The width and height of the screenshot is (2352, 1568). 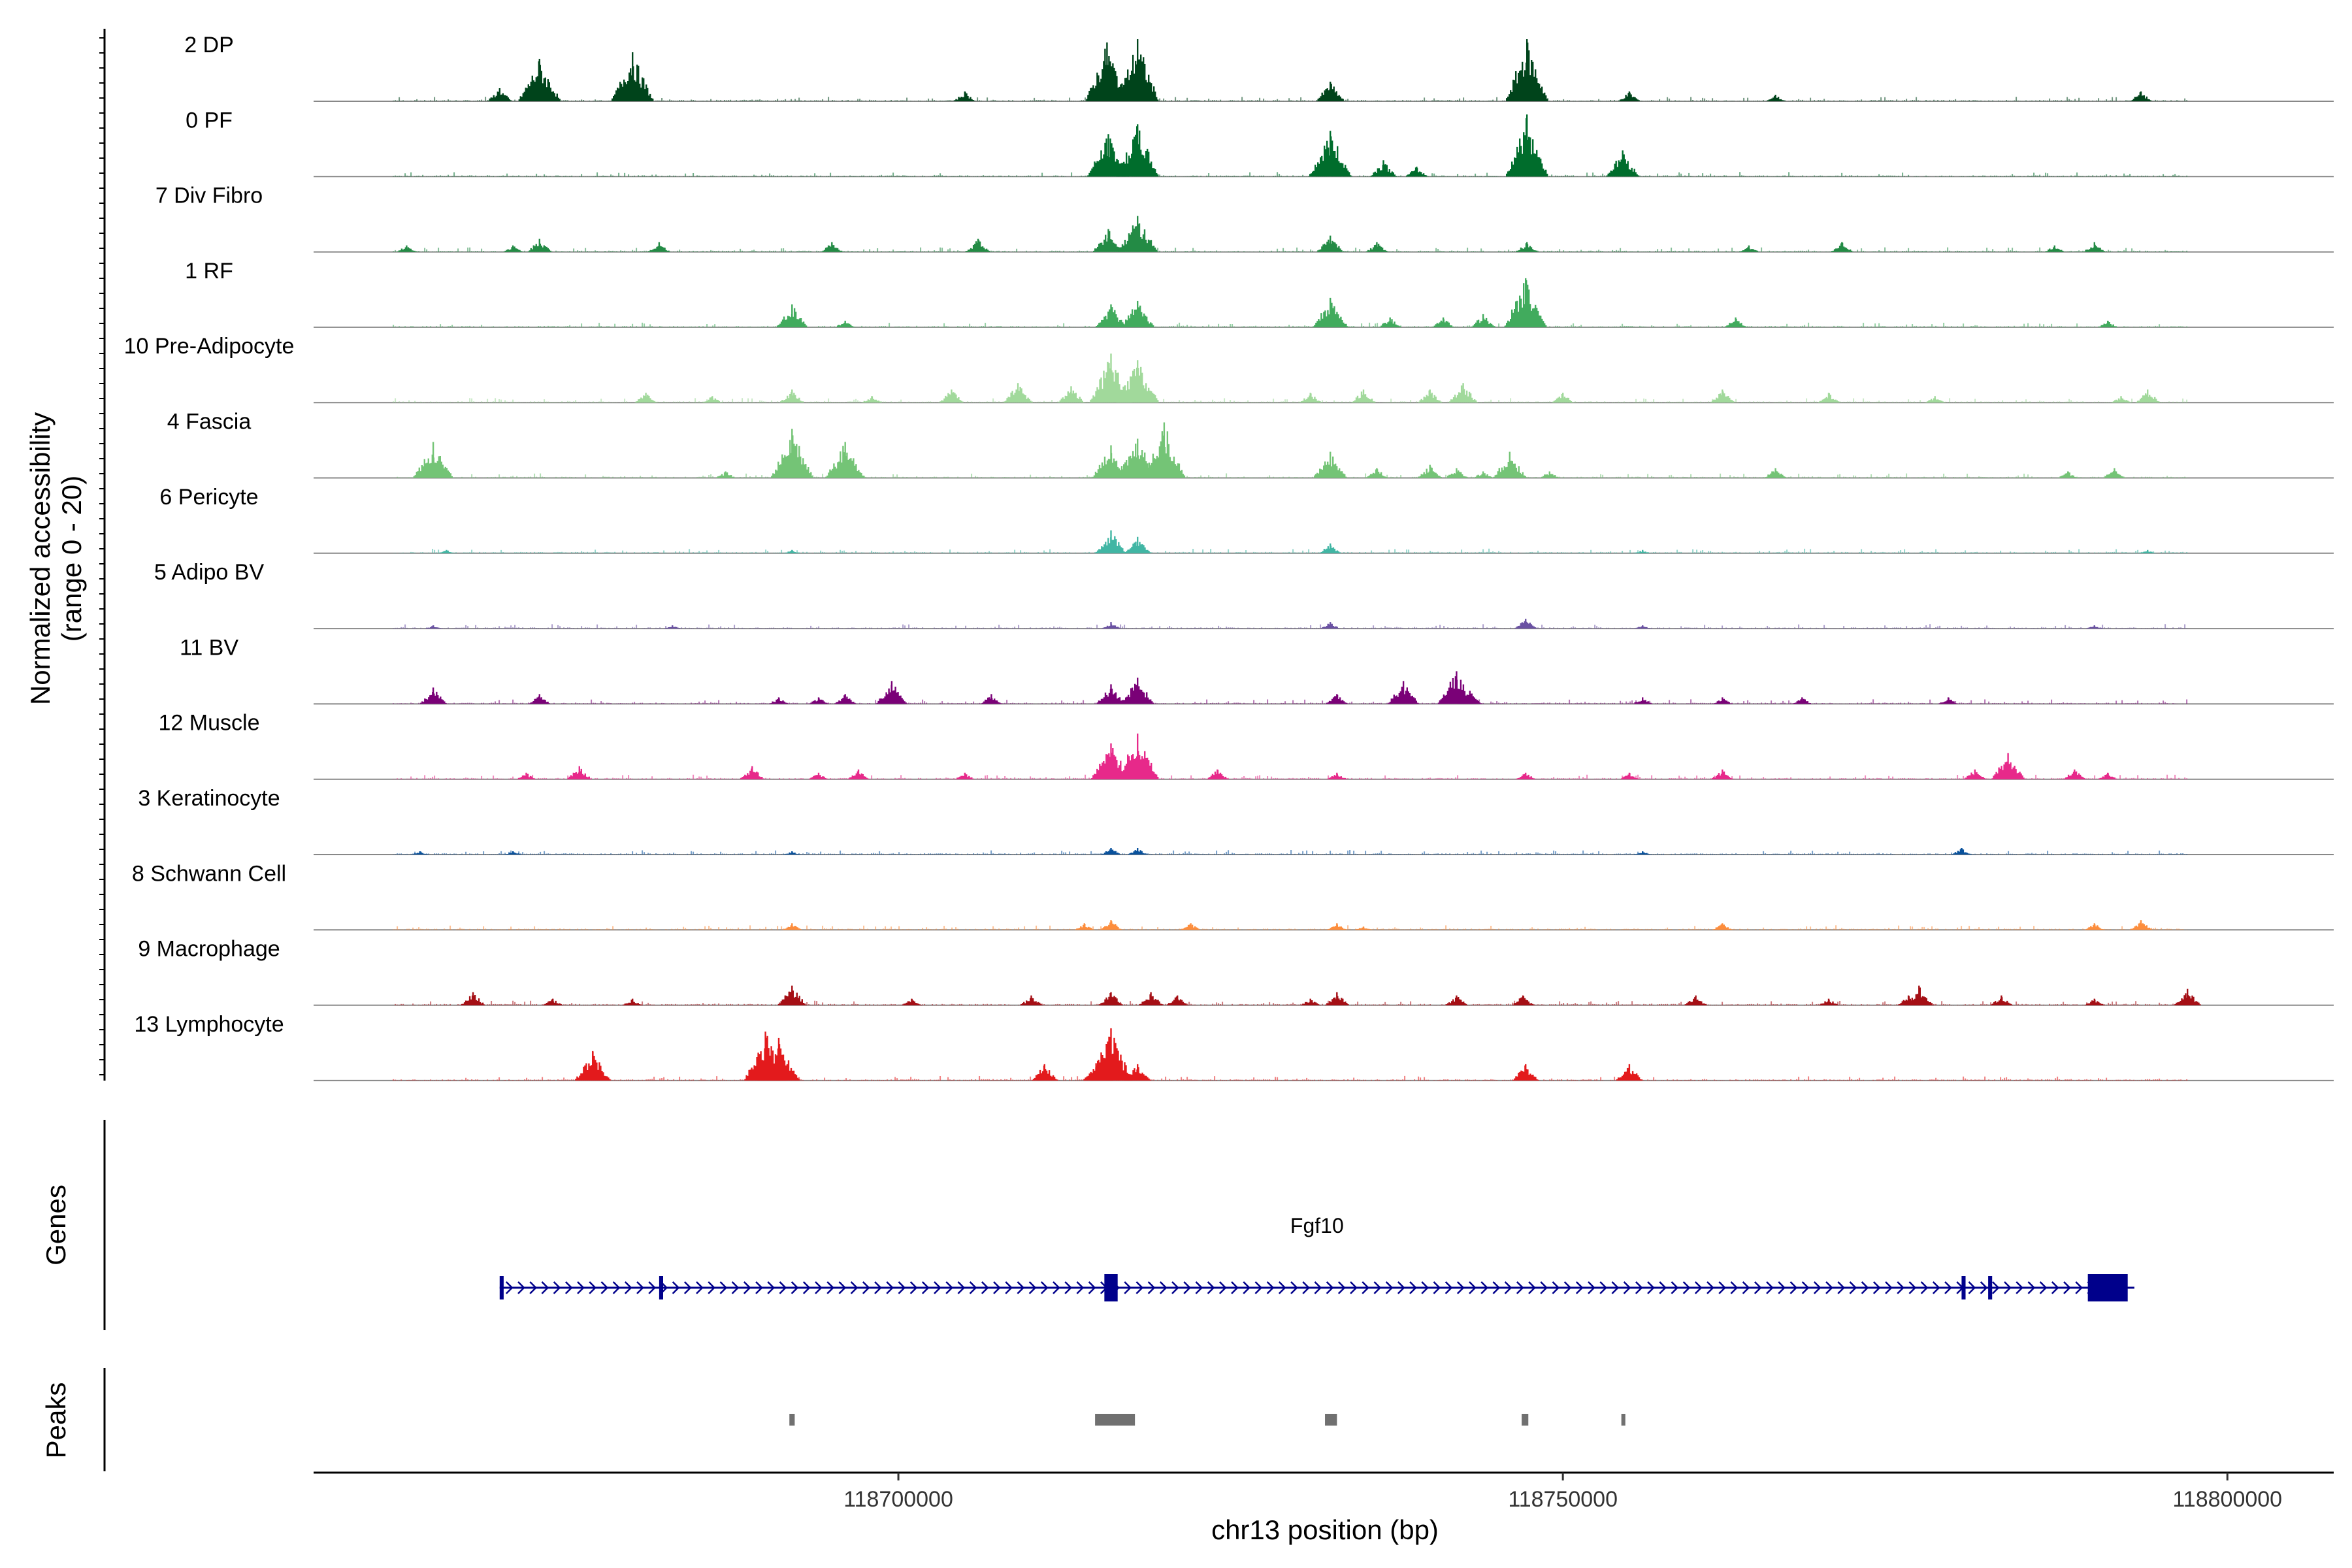 What do you see at coordinates (1325, 1529) in the screenshot?
I see `x-axis-title: chr13 position (bp)` at bounding box center [1325, 1529].